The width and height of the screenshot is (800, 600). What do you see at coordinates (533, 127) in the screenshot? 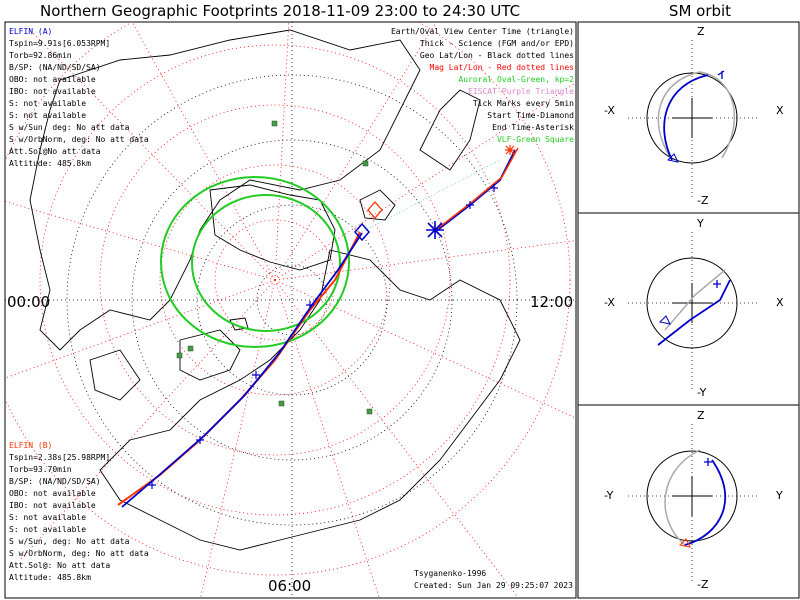
I see `legend-line: End Time-Asterisk` at bounding box center [533, 127].